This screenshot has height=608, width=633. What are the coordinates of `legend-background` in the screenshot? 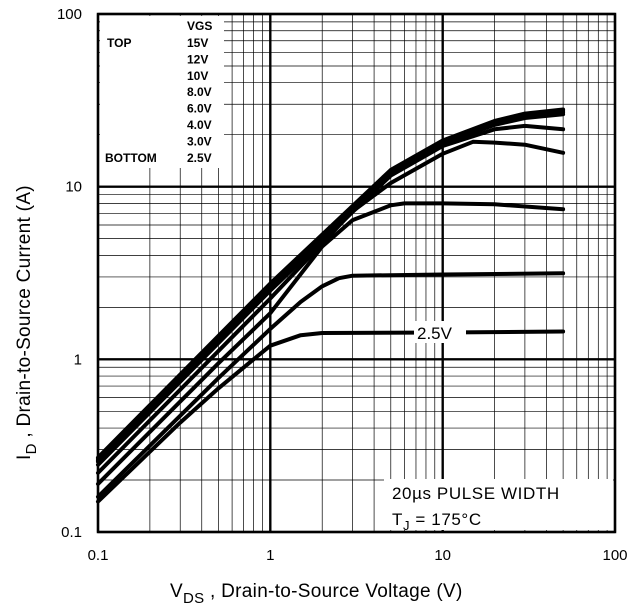 It's located at (162, 92).